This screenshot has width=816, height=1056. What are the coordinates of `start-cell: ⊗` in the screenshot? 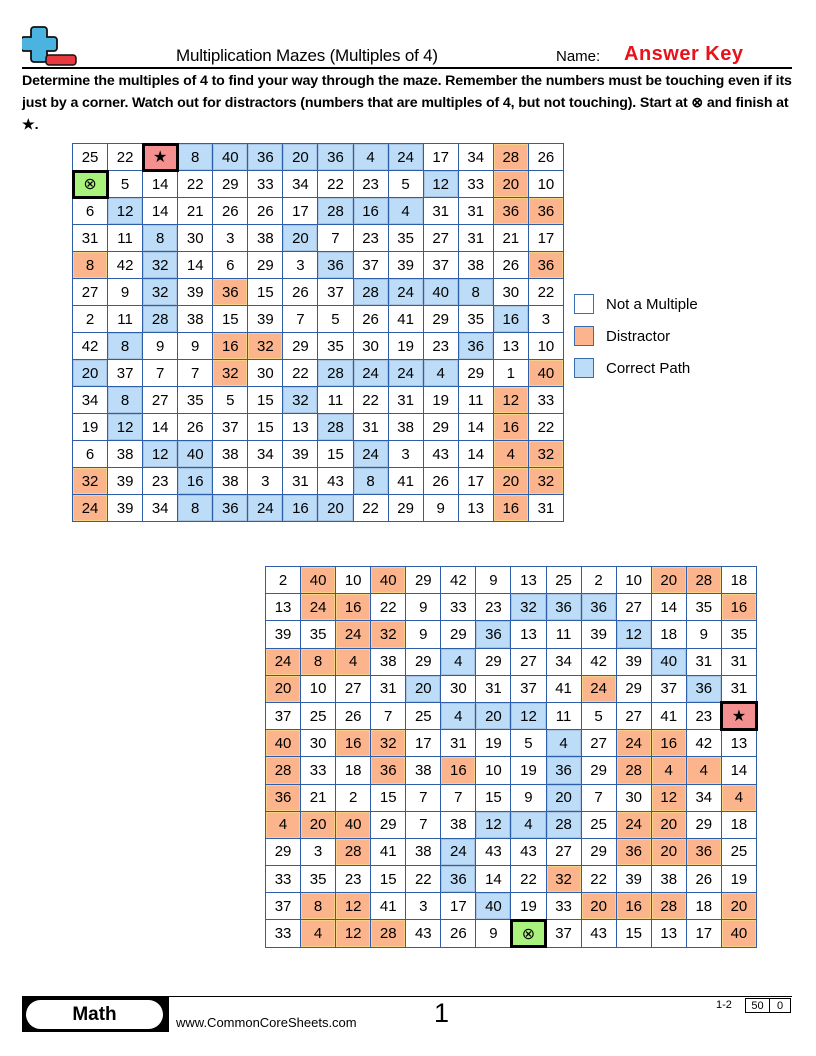 It's located at (90, 184).